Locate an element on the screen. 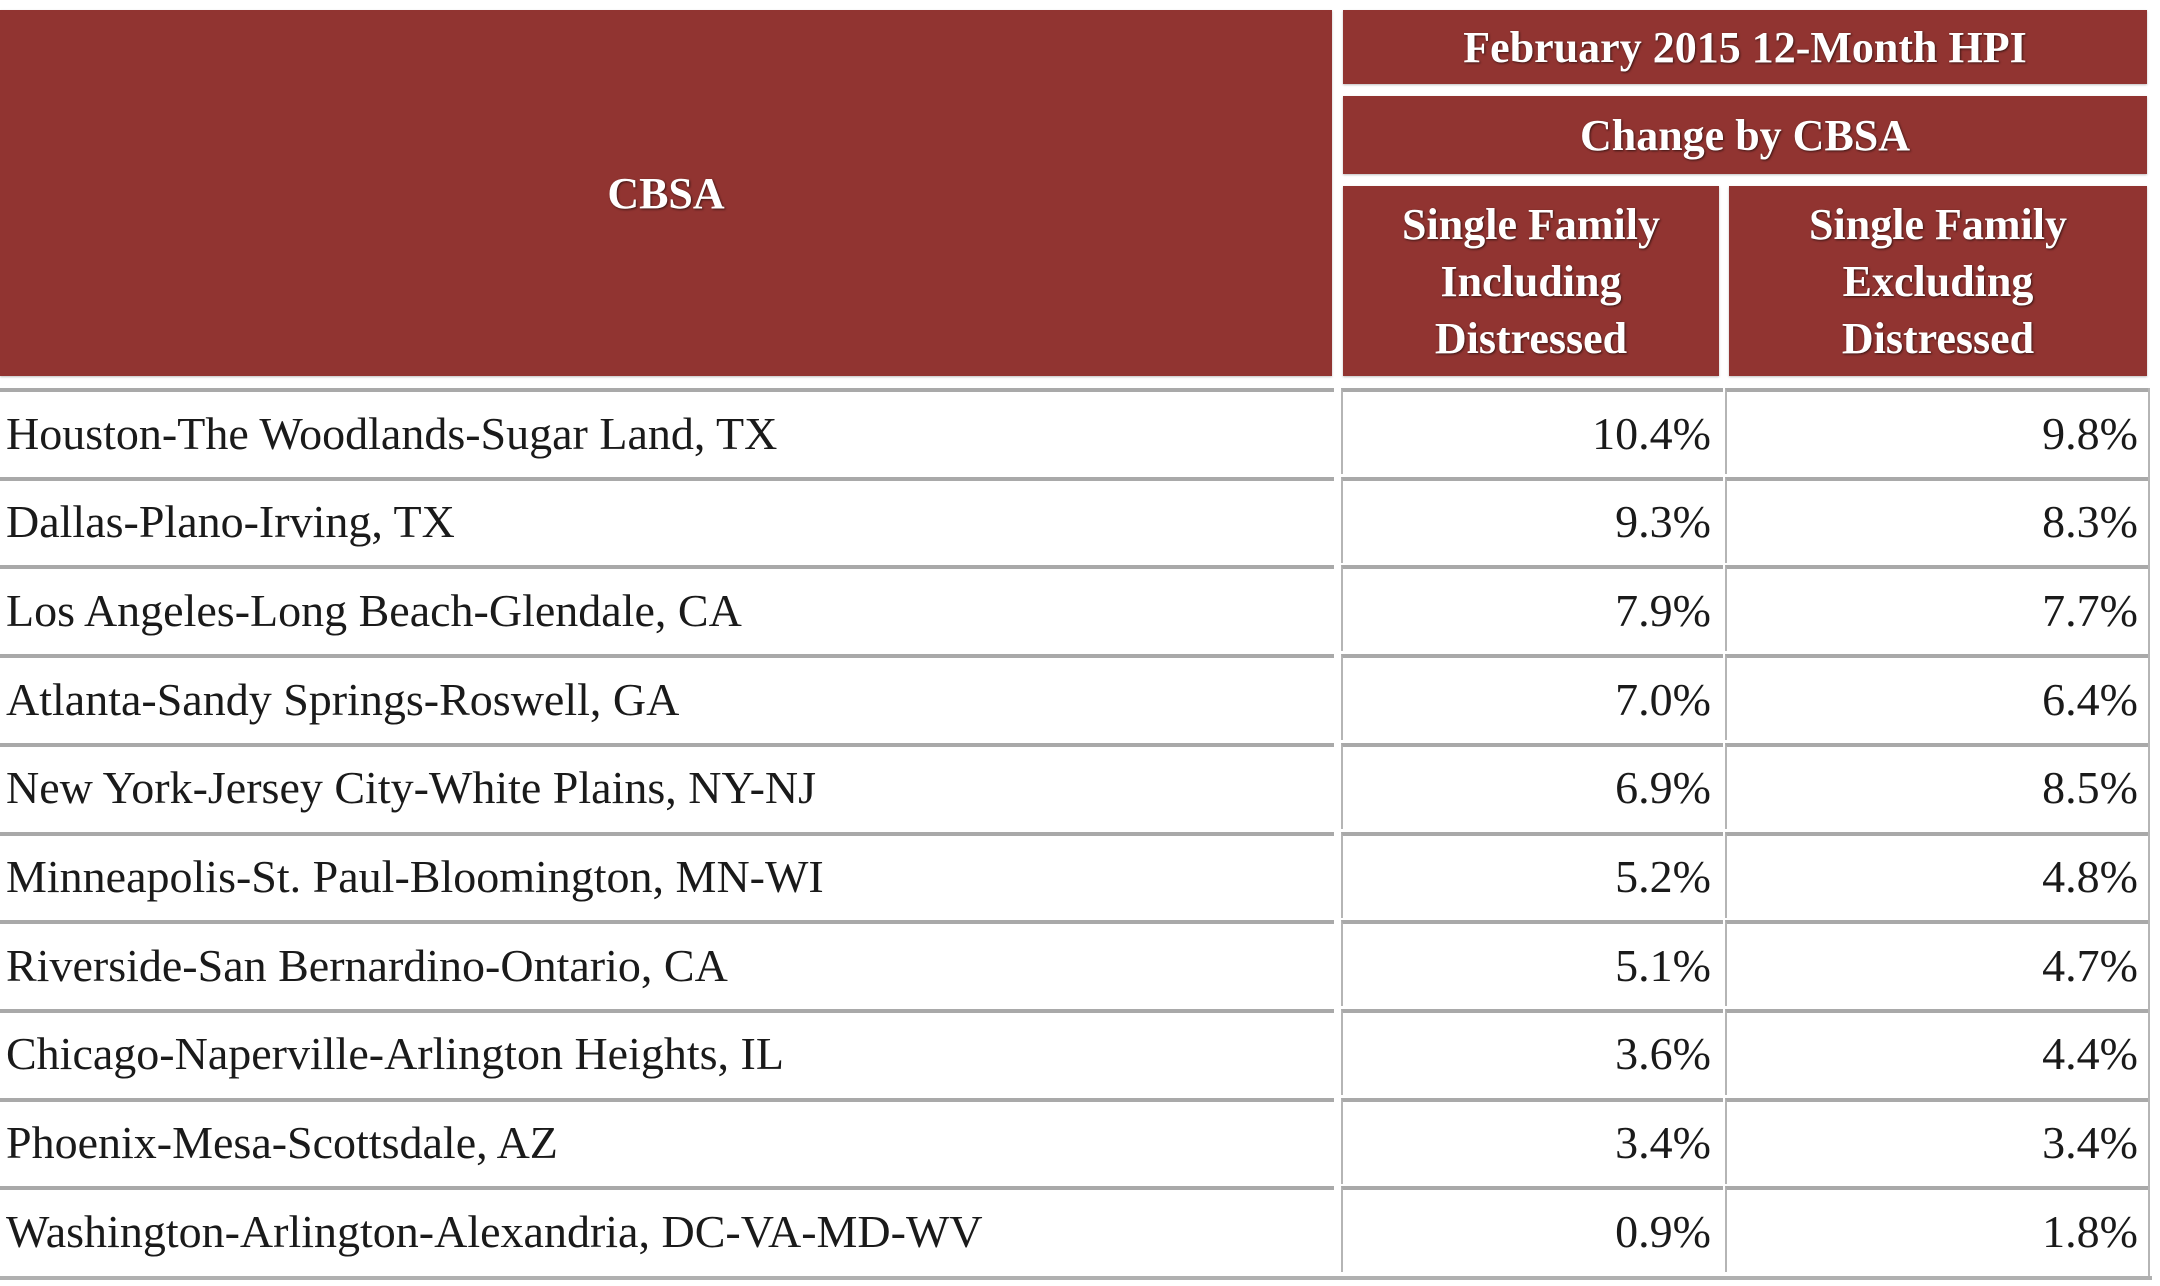 This screenshot has height=1286, width=2160. cell-excluding-distressed: 4.7% is located at coordinates (1937, 963).